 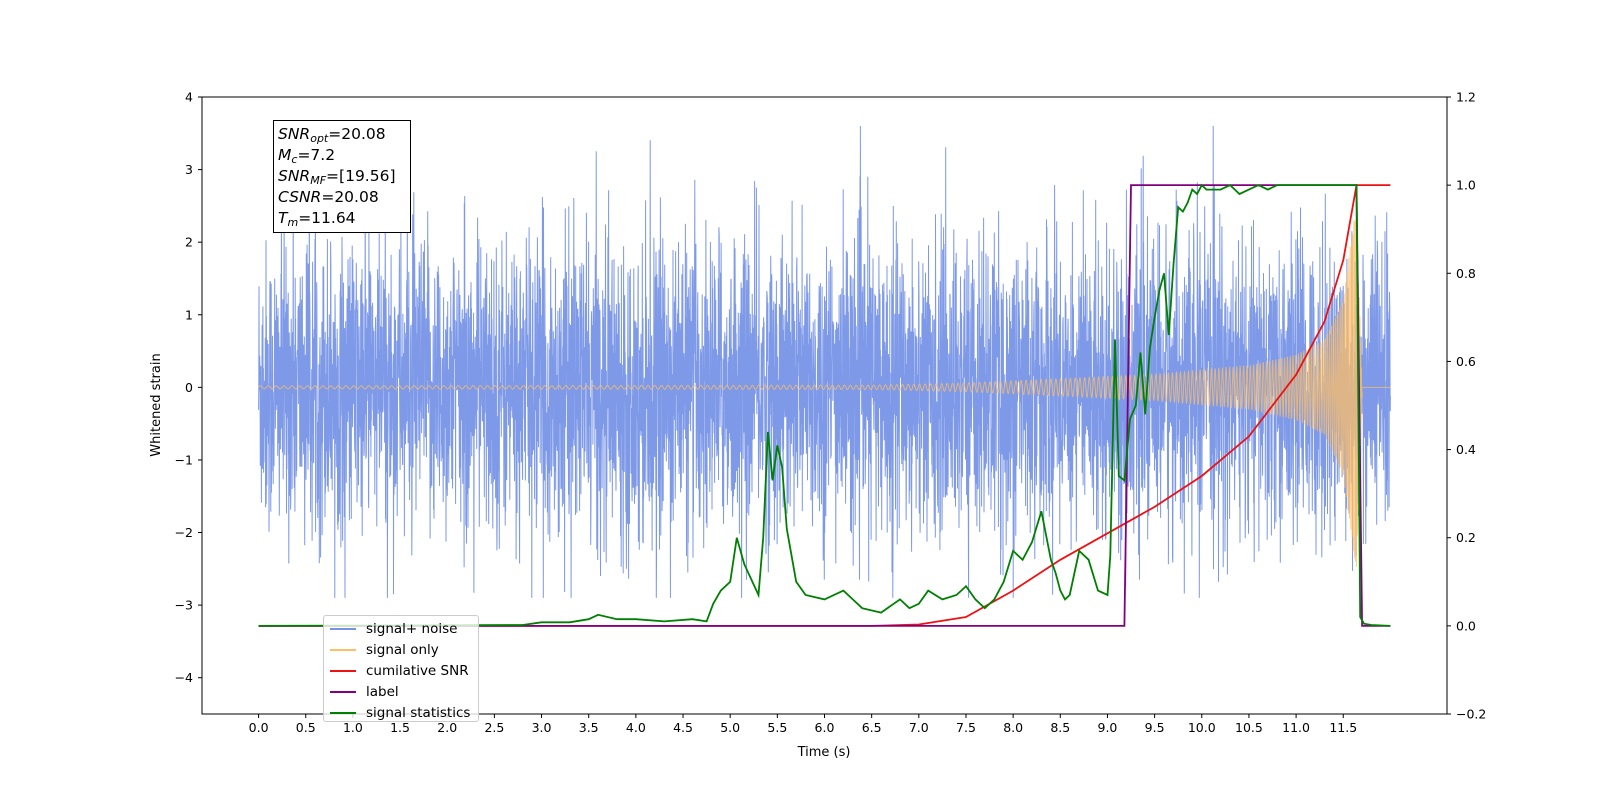 What do you see at coordinates (418, 712) in the screenshot?
I see `legend-label: signal statistics` at bounding box center [418, 712].